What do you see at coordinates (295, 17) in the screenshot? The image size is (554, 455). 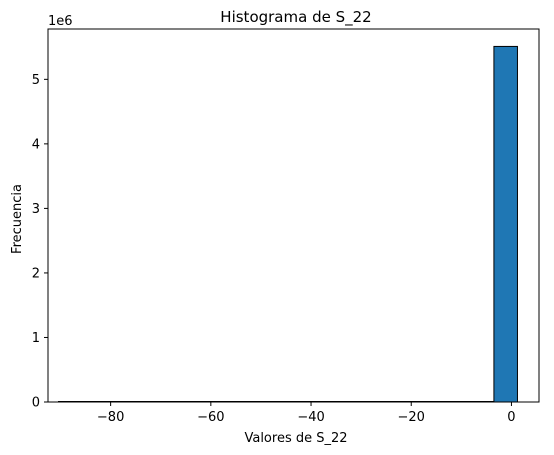 I see `chart-title: Histograma de S_22` at bounding box center [295, 17].